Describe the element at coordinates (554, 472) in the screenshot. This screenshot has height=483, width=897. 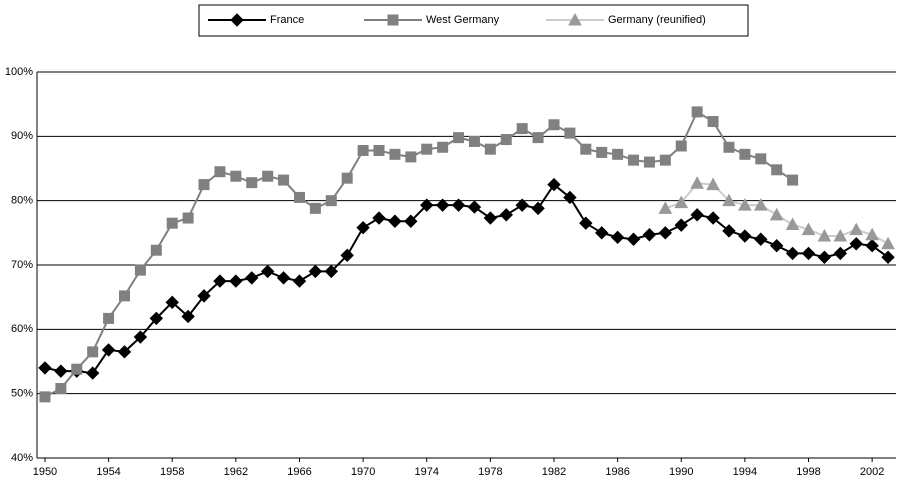
I see `x-tick-label: 1982` at that location.